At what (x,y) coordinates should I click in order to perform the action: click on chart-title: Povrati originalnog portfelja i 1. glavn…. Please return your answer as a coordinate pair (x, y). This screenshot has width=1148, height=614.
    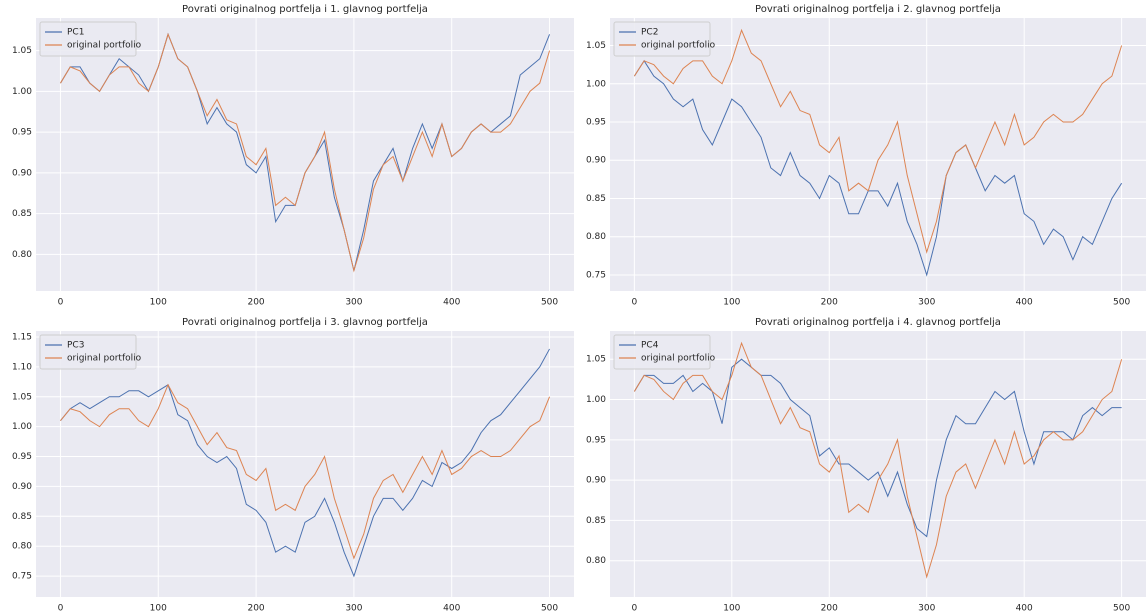
    Looking at the image, I should click on (305, 9).